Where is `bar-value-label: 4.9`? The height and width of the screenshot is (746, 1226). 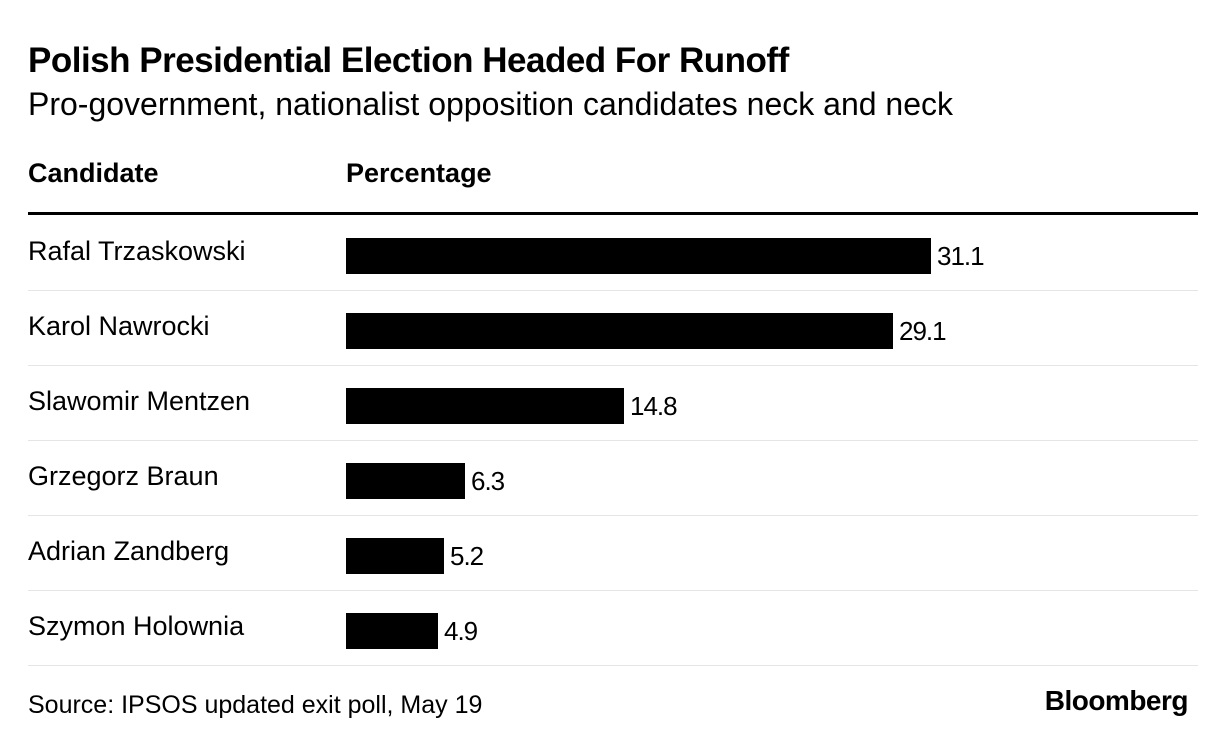 bar-value-label: 4.9 is located at coordinates (461, 631).